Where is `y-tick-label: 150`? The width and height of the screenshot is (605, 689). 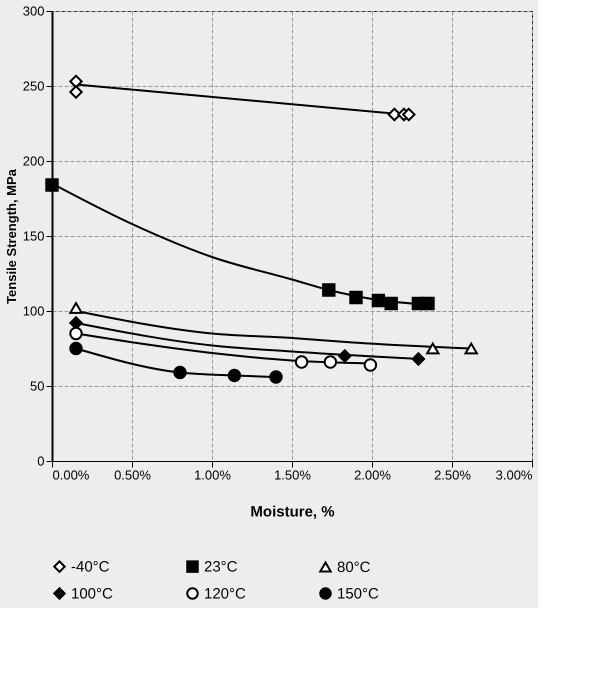 y-tick-label: 150 is located at coordinates (33, 236).